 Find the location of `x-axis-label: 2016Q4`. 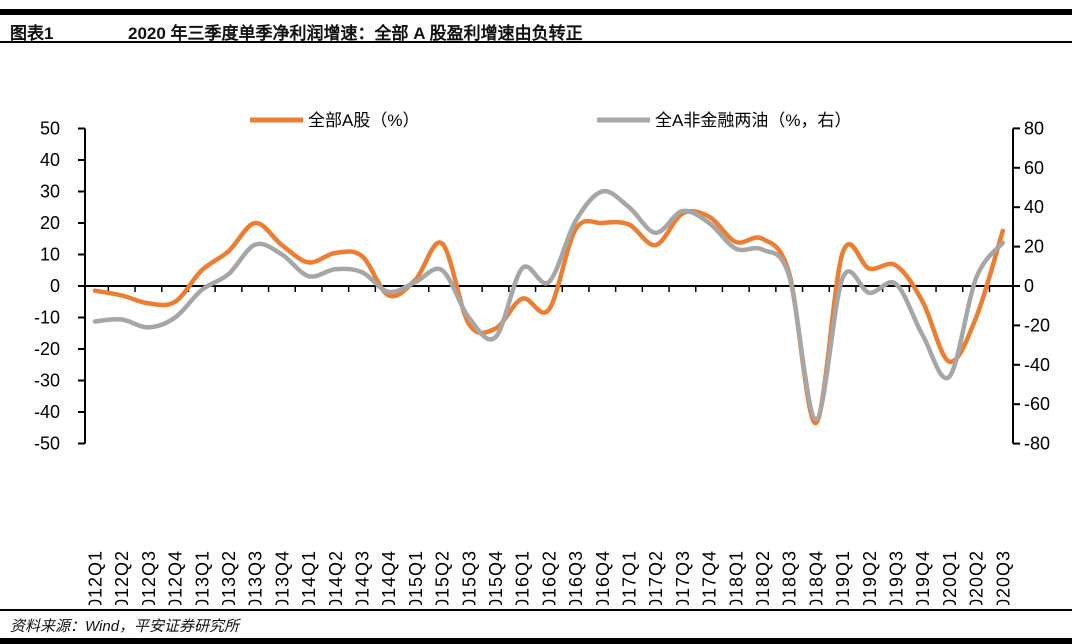

x-axis-label: 2016Q4 is located at coordinates (603, 577).